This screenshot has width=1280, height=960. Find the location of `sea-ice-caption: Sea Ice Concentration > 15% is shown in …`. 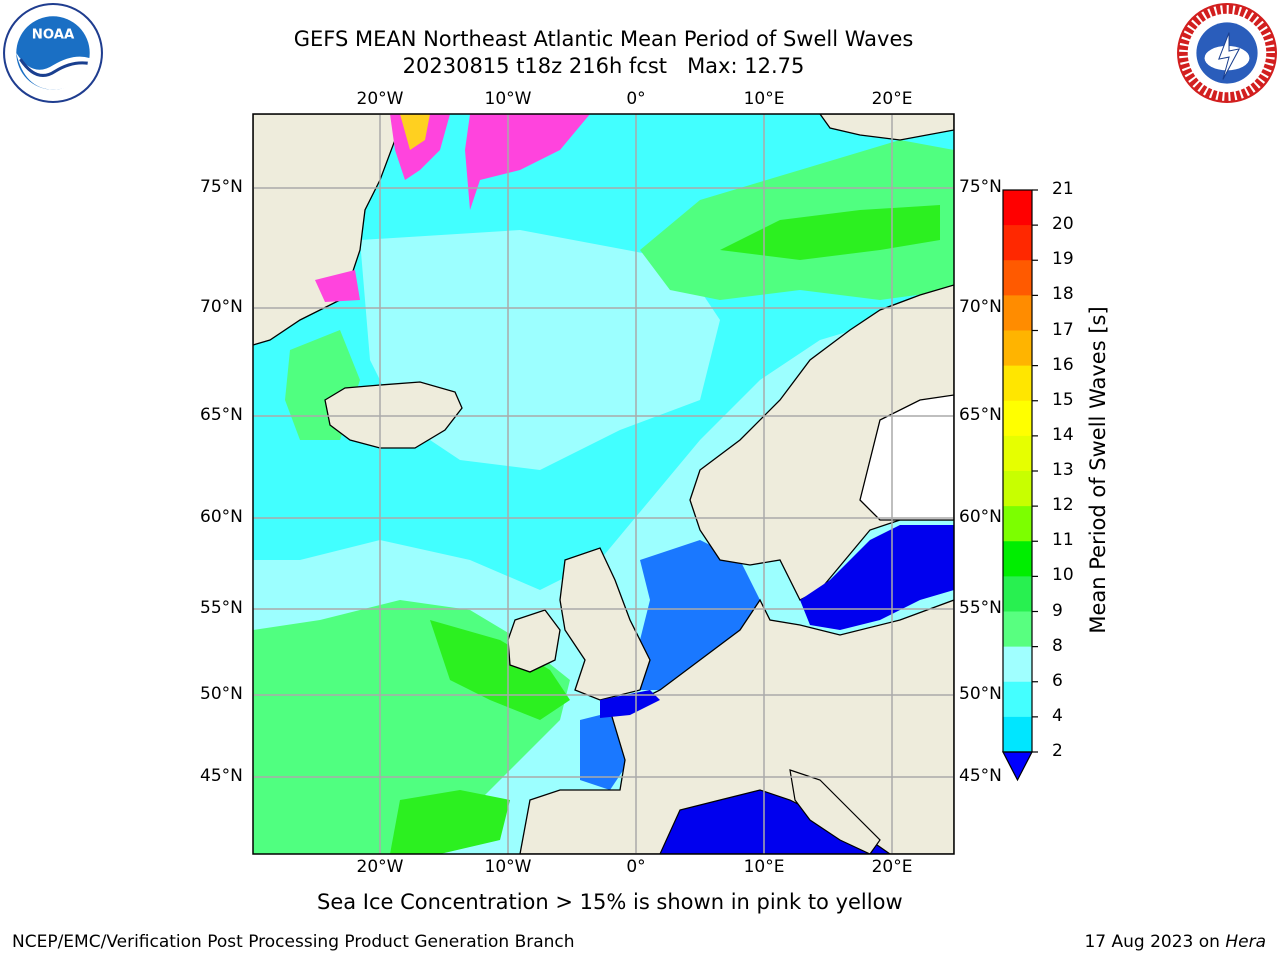

sea-ice-caption: Sea Ice Concentration > 15% is shown in … is located at coordinates (610, 902).